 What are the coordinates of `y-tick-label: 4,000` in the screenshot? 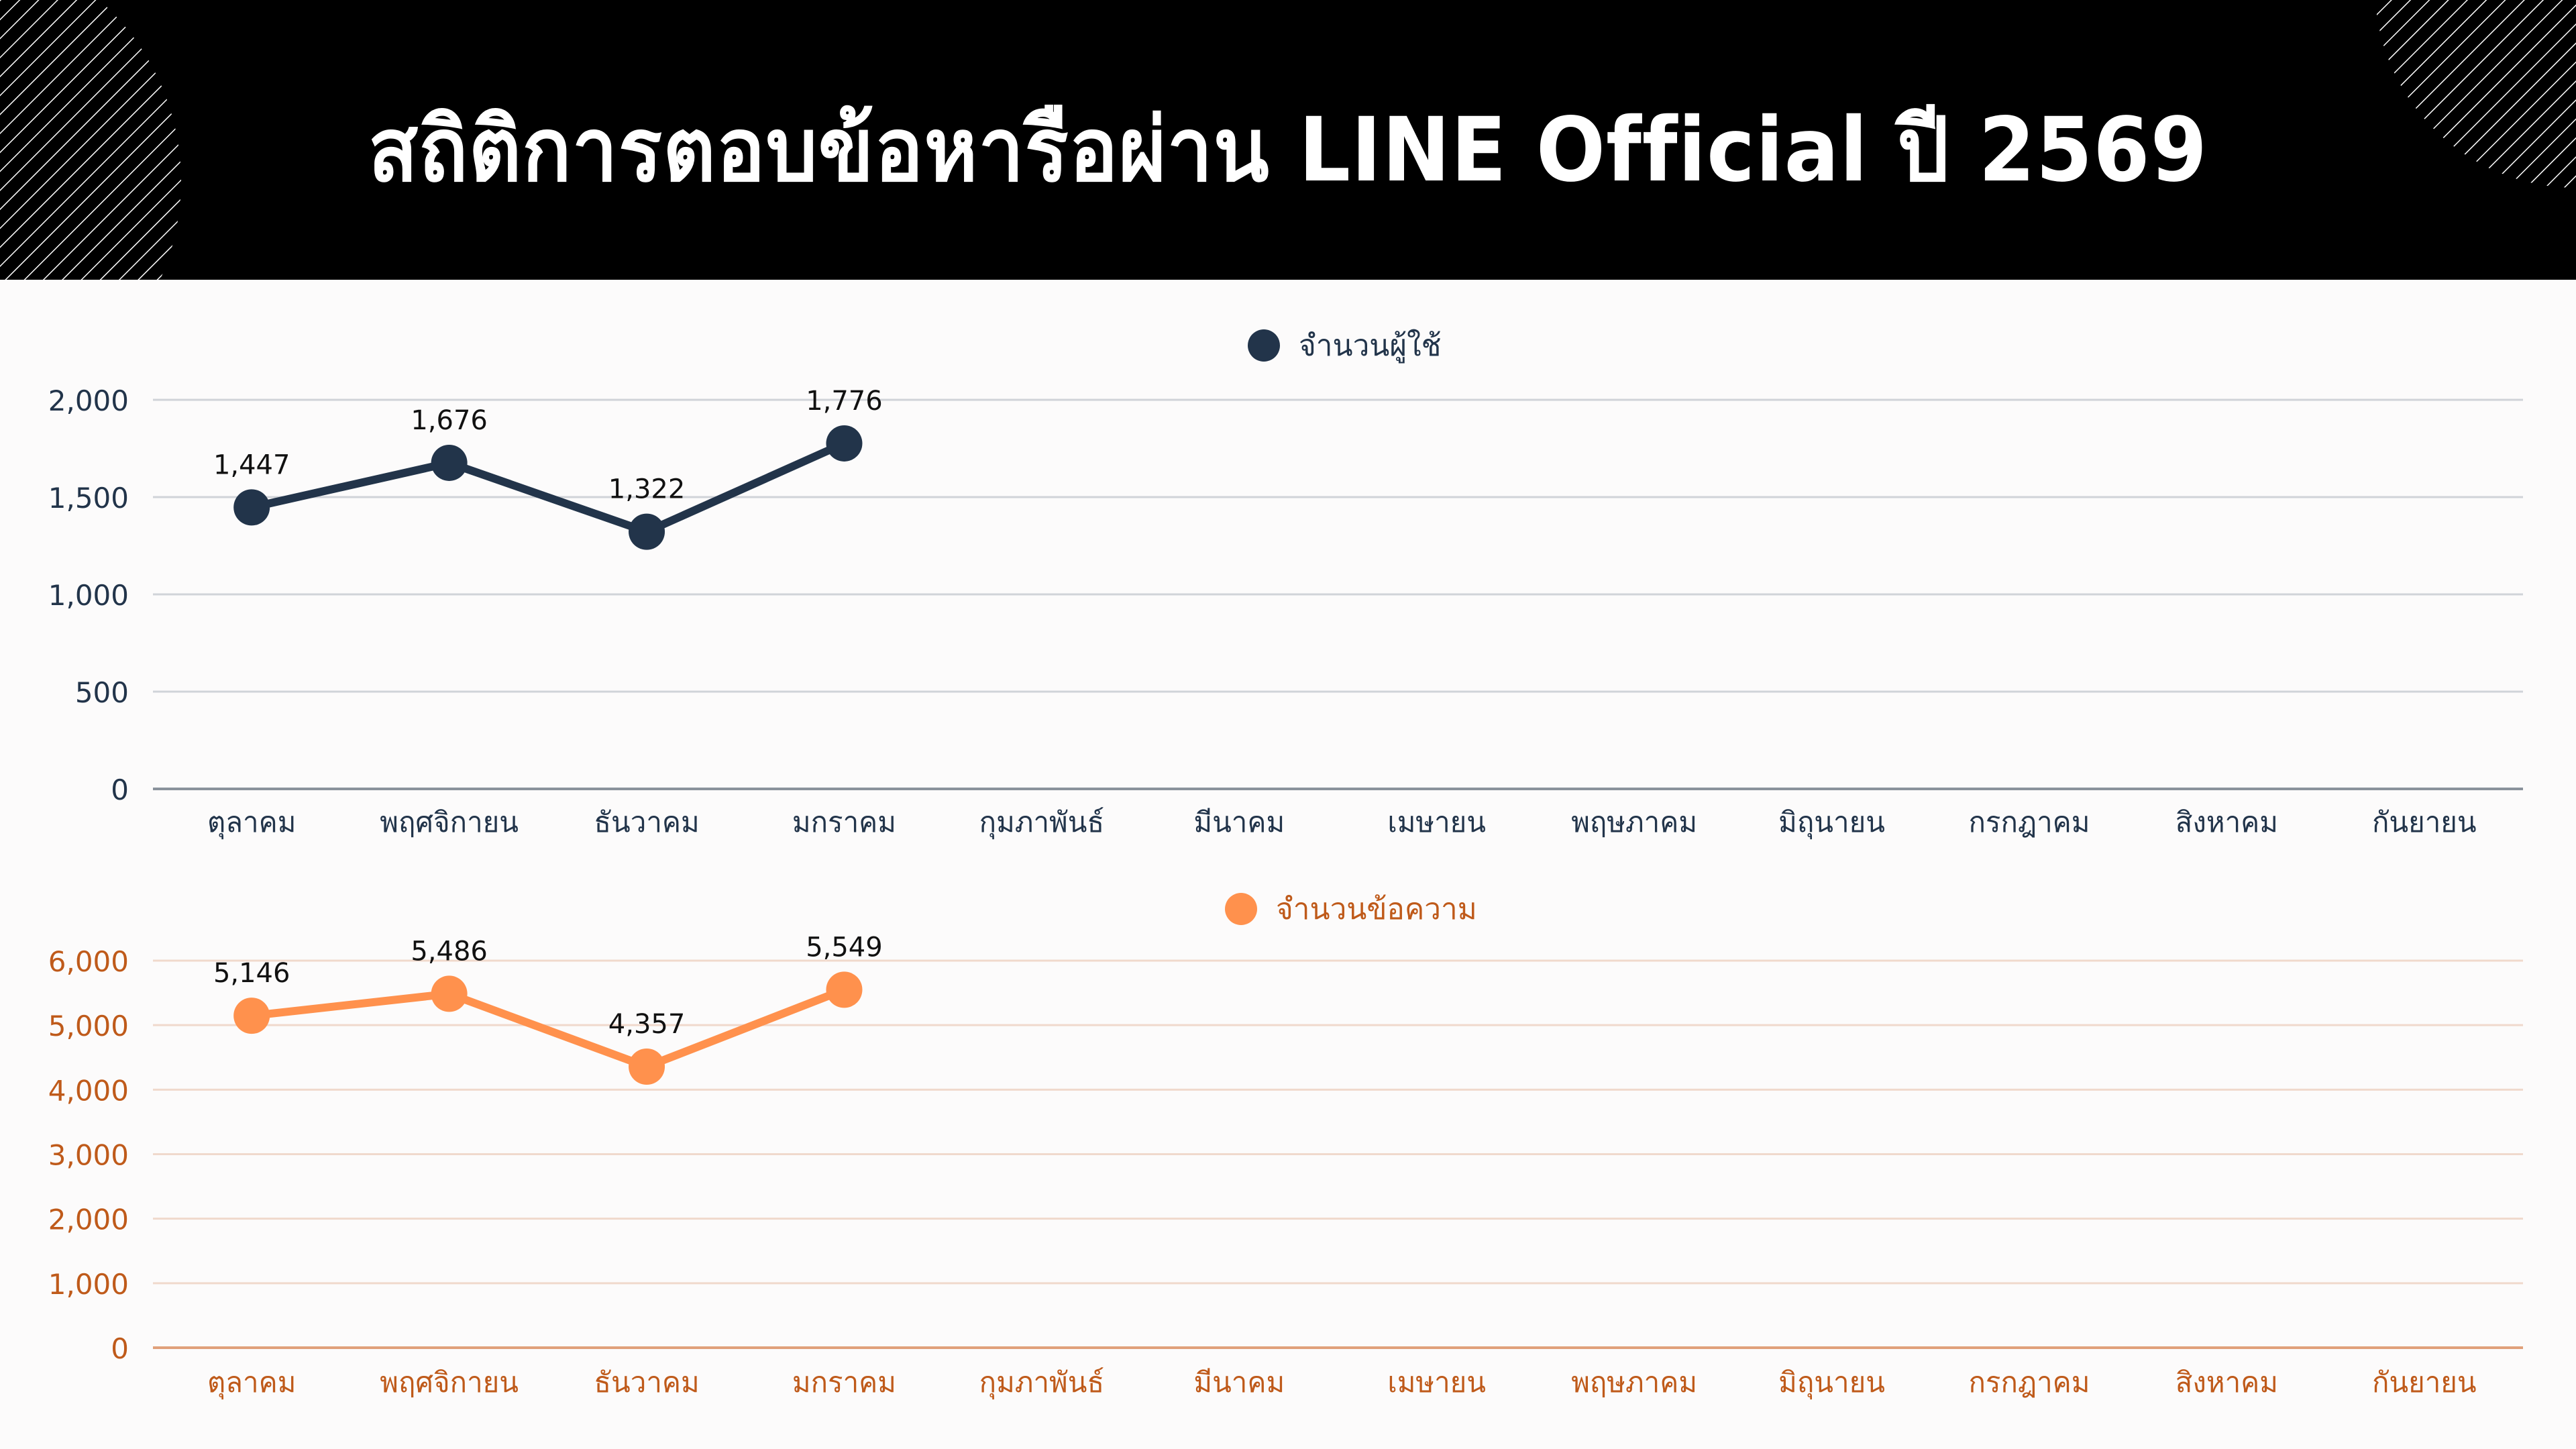 It's located at (88, 1090).